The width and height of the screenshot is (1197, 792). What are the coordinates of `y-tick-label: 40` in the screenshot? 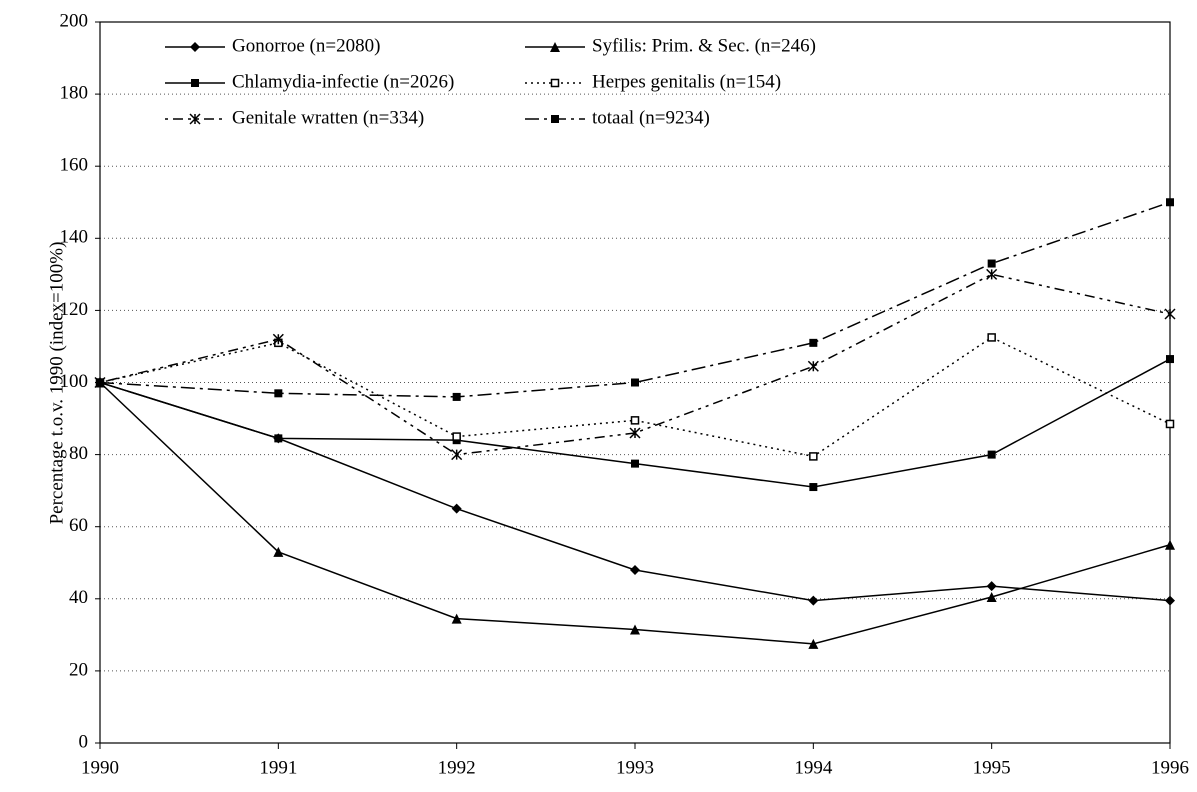 It's located at (78, 597).